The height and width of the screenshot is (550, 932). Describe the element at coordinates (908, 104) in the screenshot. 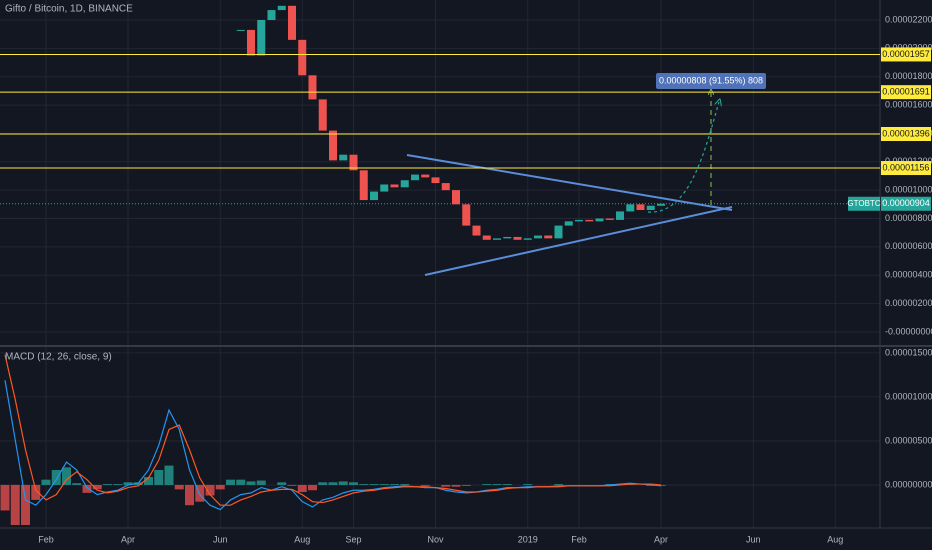

I see `y-tick-label: 0.00001600` at that location.